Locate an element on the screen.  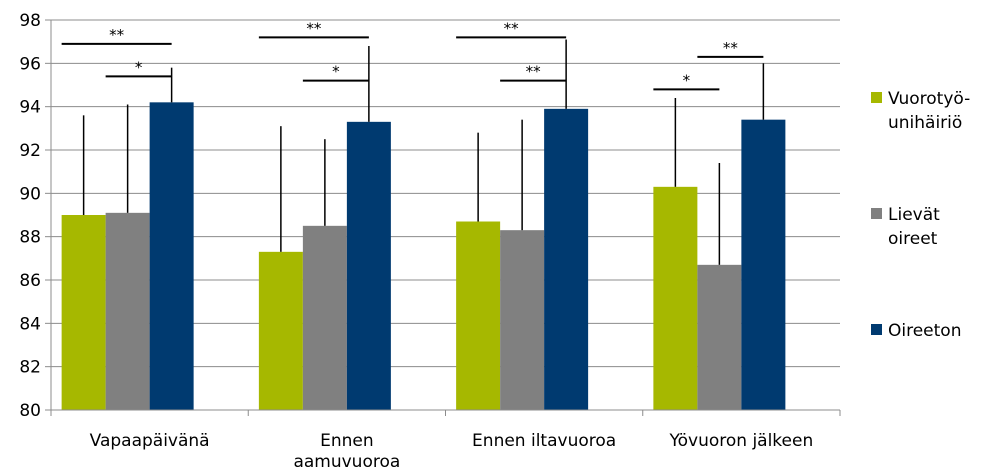
x-category-label-line: Vapaapäivänä is located at coordinates (150, 441).